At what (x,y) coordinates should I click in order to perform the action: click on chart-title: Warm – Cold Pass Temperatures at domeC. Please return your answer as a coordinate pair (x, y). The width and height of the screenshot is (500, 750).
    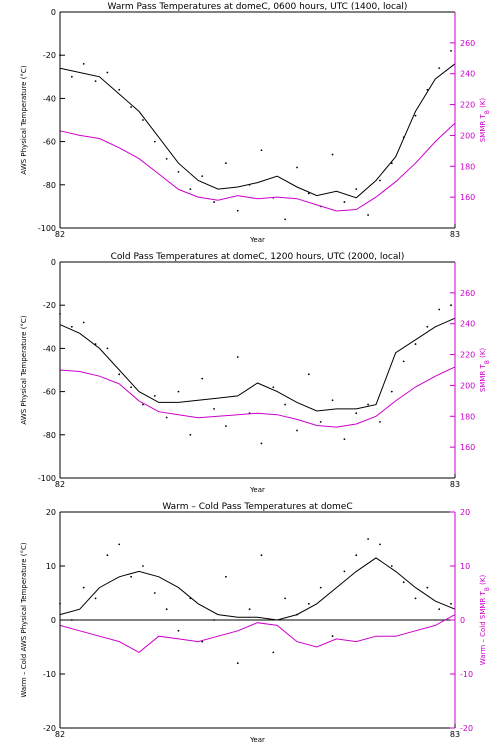
    Looking at the image, I should click on (257, 507).